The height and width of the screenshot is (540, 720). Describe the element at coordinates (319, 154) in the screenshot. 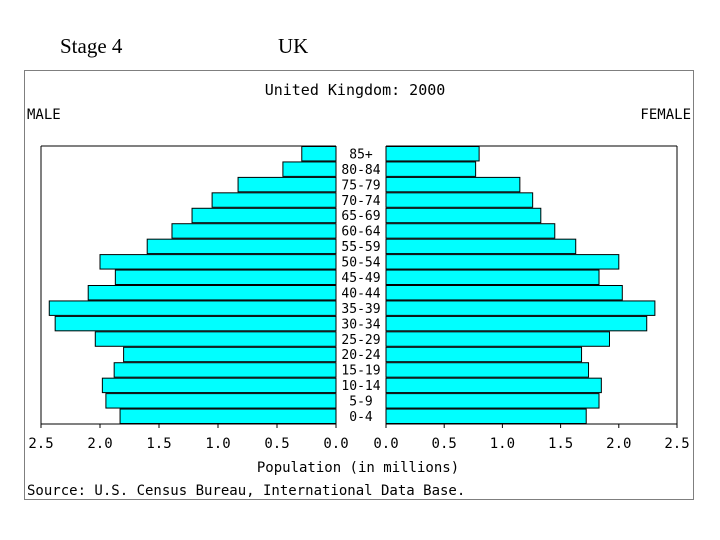

I see `male-bar-85+` at that location.